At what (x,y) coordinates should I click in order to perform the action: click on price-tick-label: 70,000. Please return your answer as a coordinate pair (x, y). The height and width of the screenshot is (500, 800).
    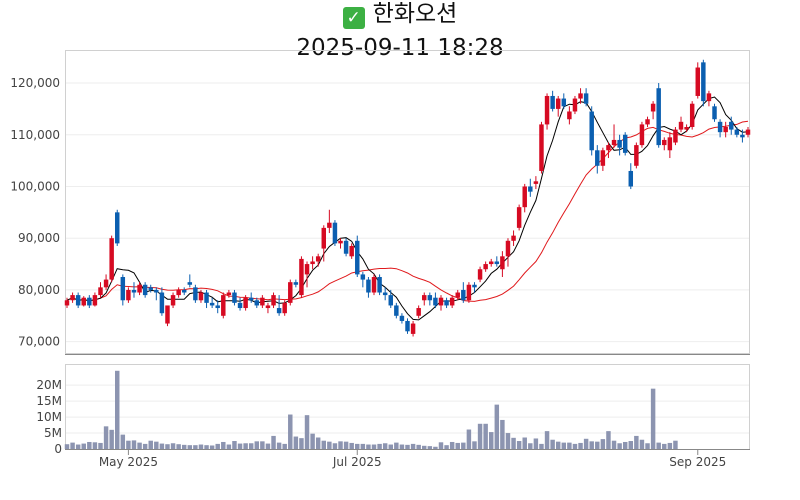
    Looking at the image, I should click on (39, 342).